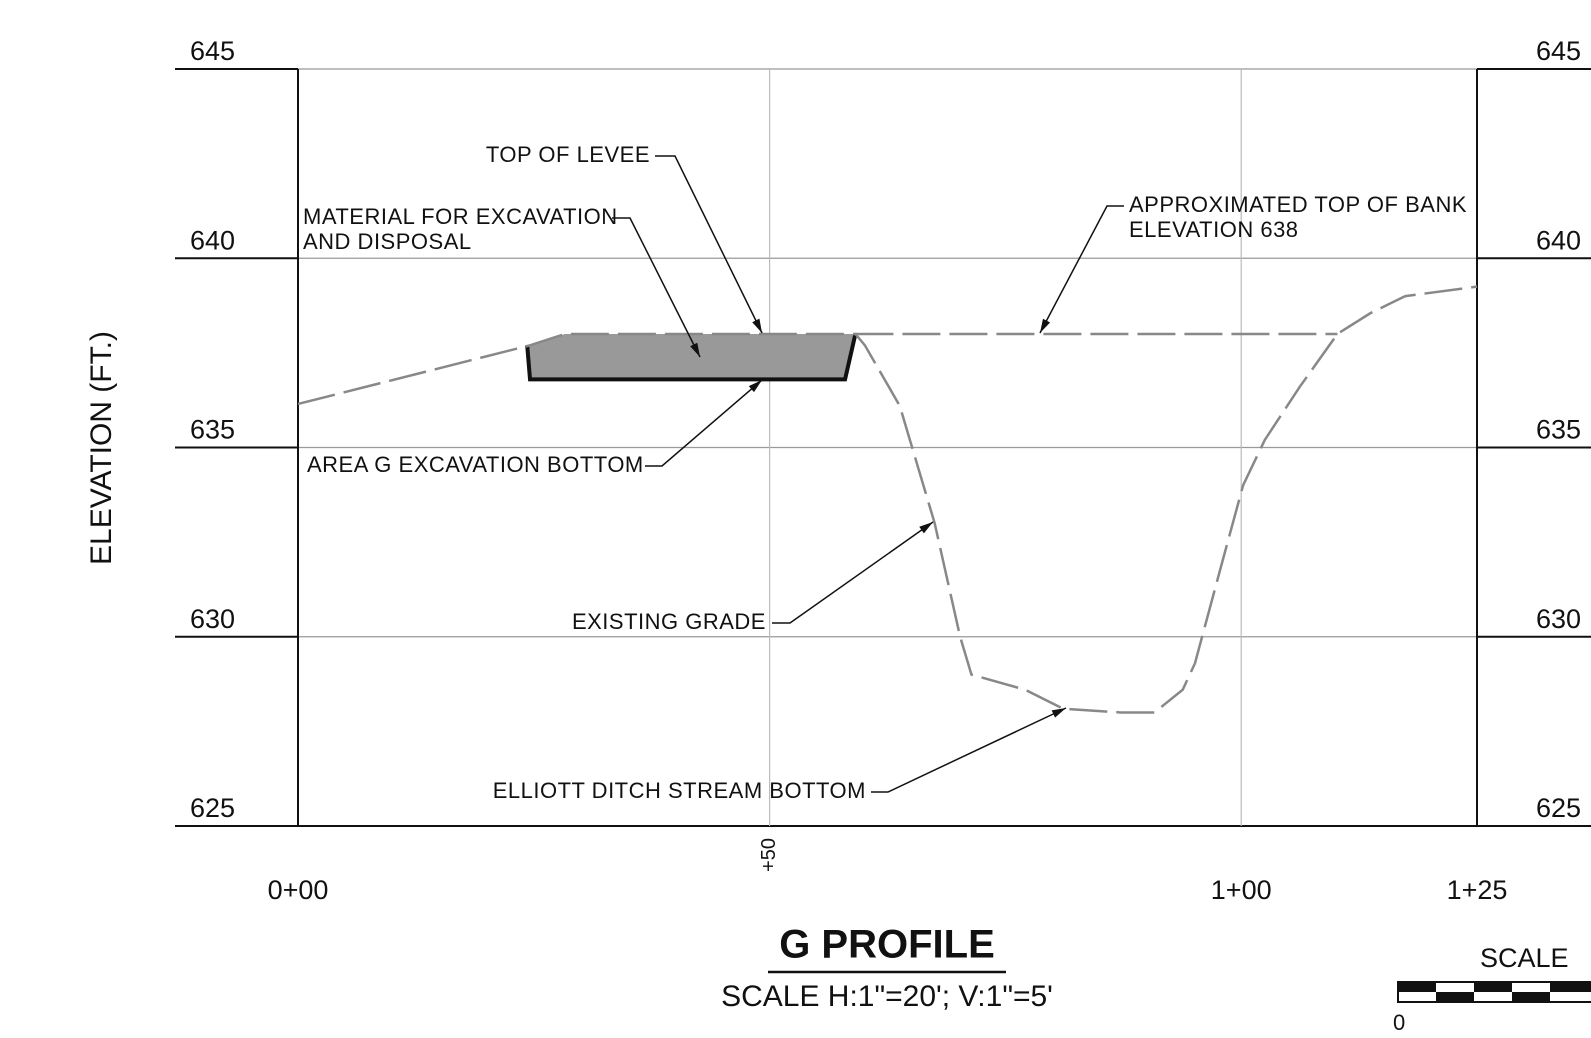 Image resolution: width=1591 pixels, height=1038 pixels. I want to click on scale-bar, so click(1494, 992).